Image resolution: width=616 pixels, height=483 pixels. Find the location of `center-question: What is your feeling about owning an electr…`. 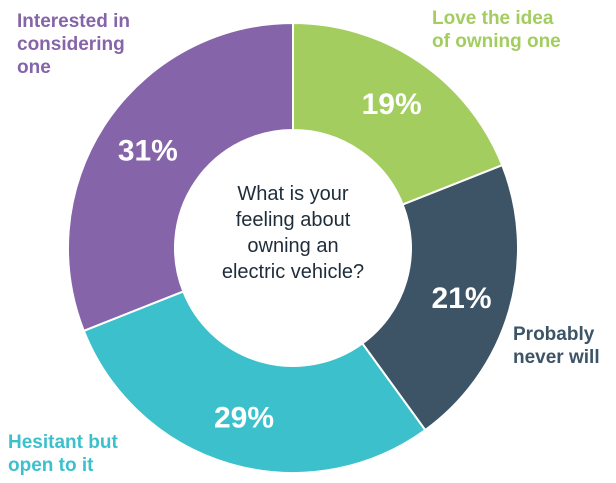

center-question: What is your feeling about owning an electr… is located at coordinates (293, 233).